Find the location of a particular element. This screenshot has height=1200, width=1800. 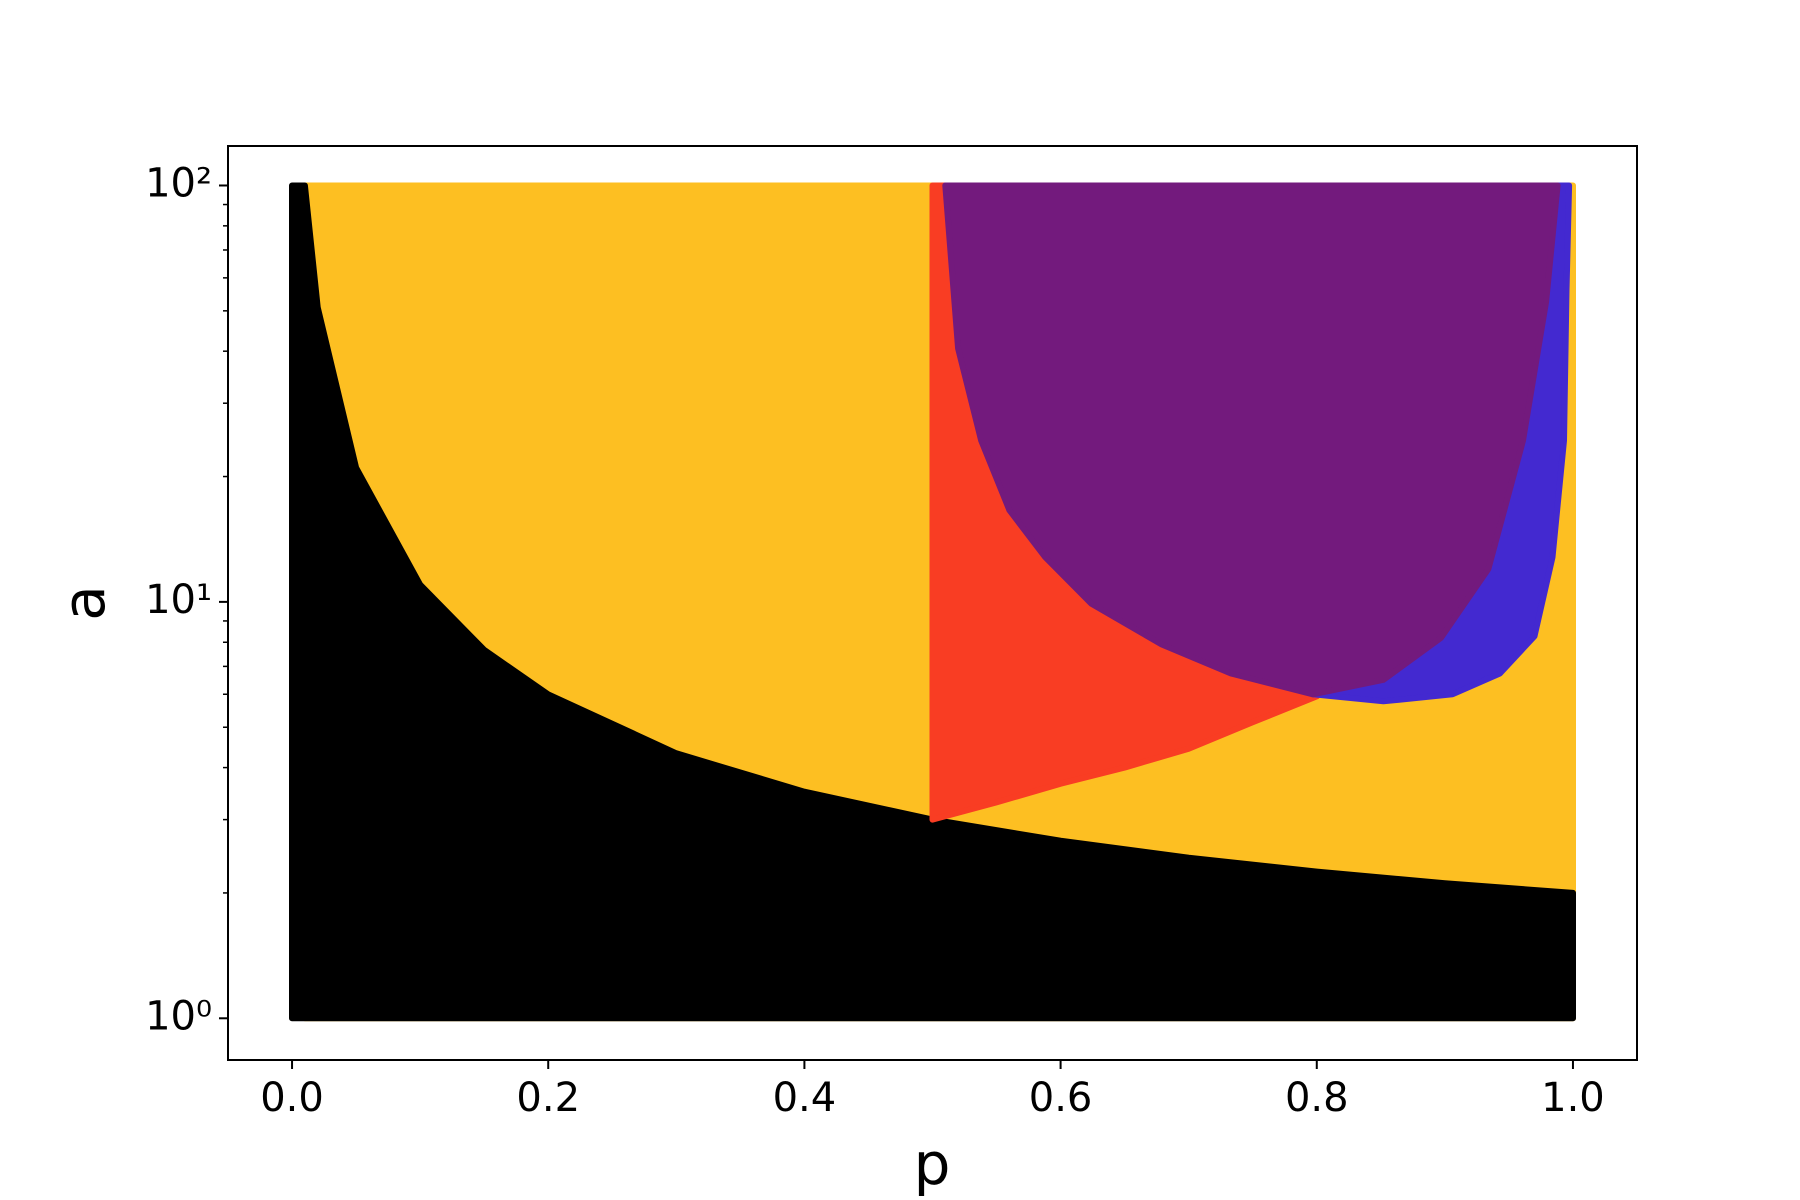

x-axis-label: p is located at coordinates (932, 1164).